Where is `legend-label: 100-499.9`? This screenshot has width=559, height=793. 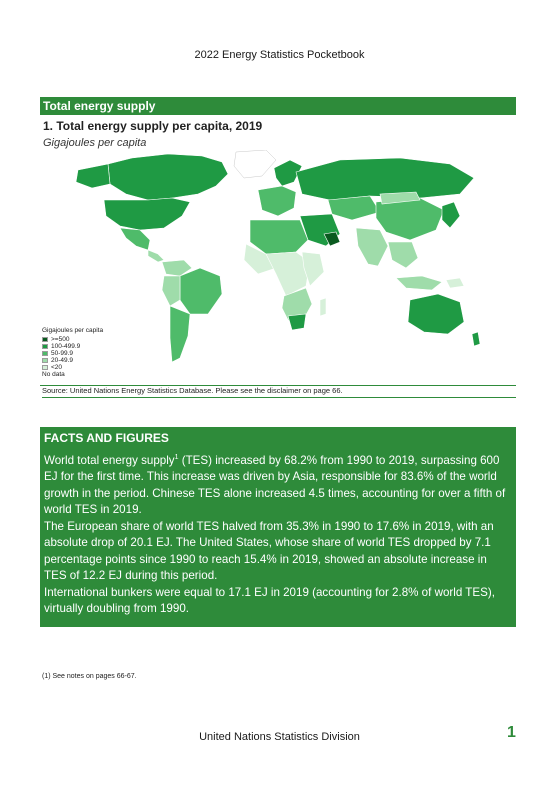
legend-label: 100-499.9 is located at coordinates (66, 346).